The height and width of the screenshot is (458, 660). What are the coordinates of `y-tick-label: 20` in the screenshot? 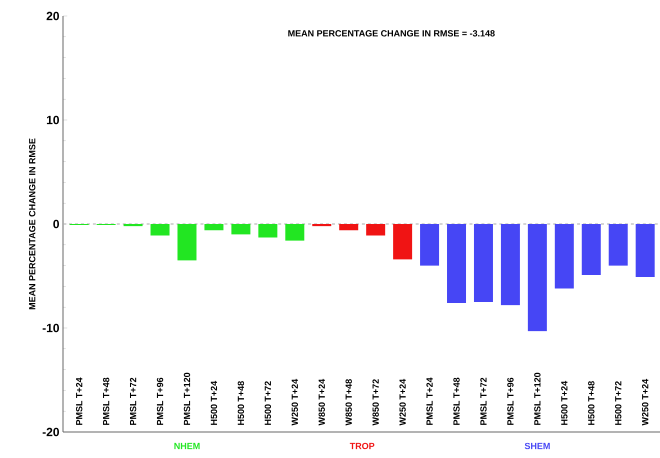 It's located at (52, 16).